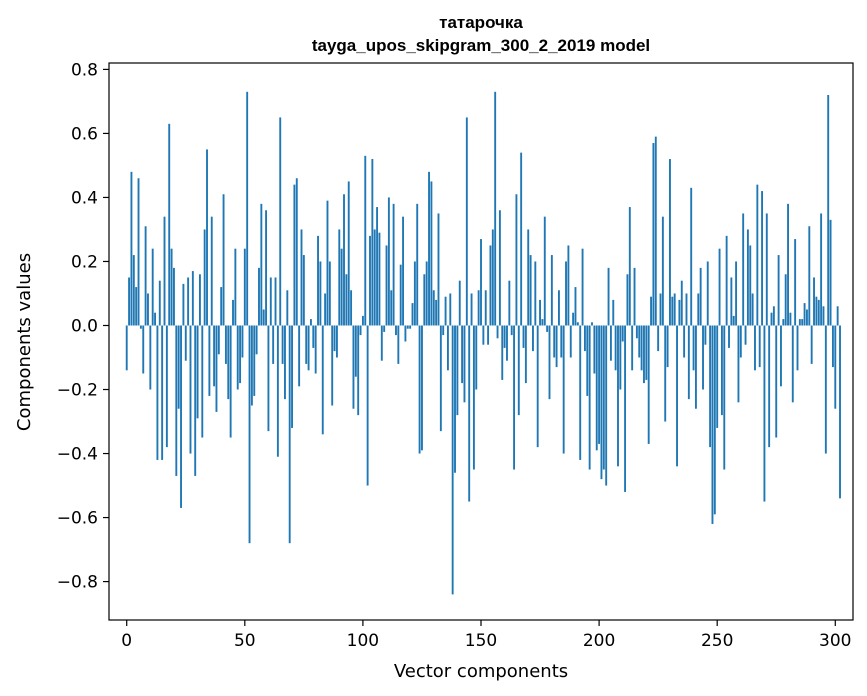 This screenshot has width=867, height=696. Describe the element at coordinates (245, 641) in the screenshot. I see `x-tick-label: 50` at that location.